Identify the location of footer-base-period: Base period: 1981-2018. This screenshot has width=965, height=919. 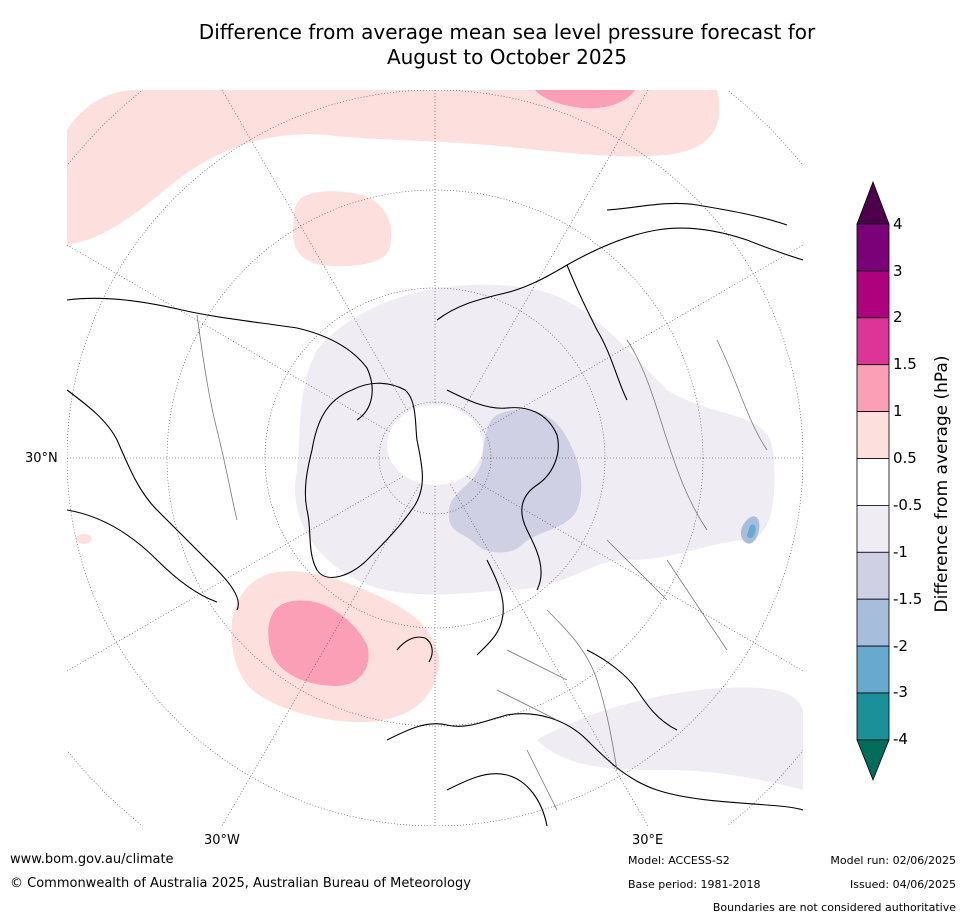
(694, 884).